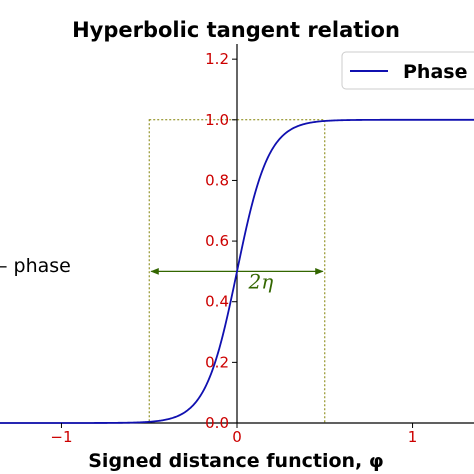 The height and width of the screenshot is (474, 474). Describe the element at coordinates (35, 266) in the screenshot. I see `y-axis-label: – phase` at that location.